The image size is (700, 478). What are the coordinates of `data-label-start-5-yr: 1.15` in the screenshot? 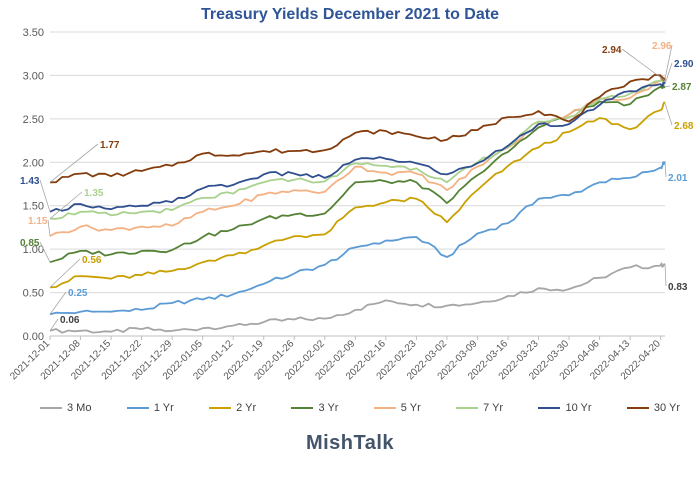 It's located at (38, 221).